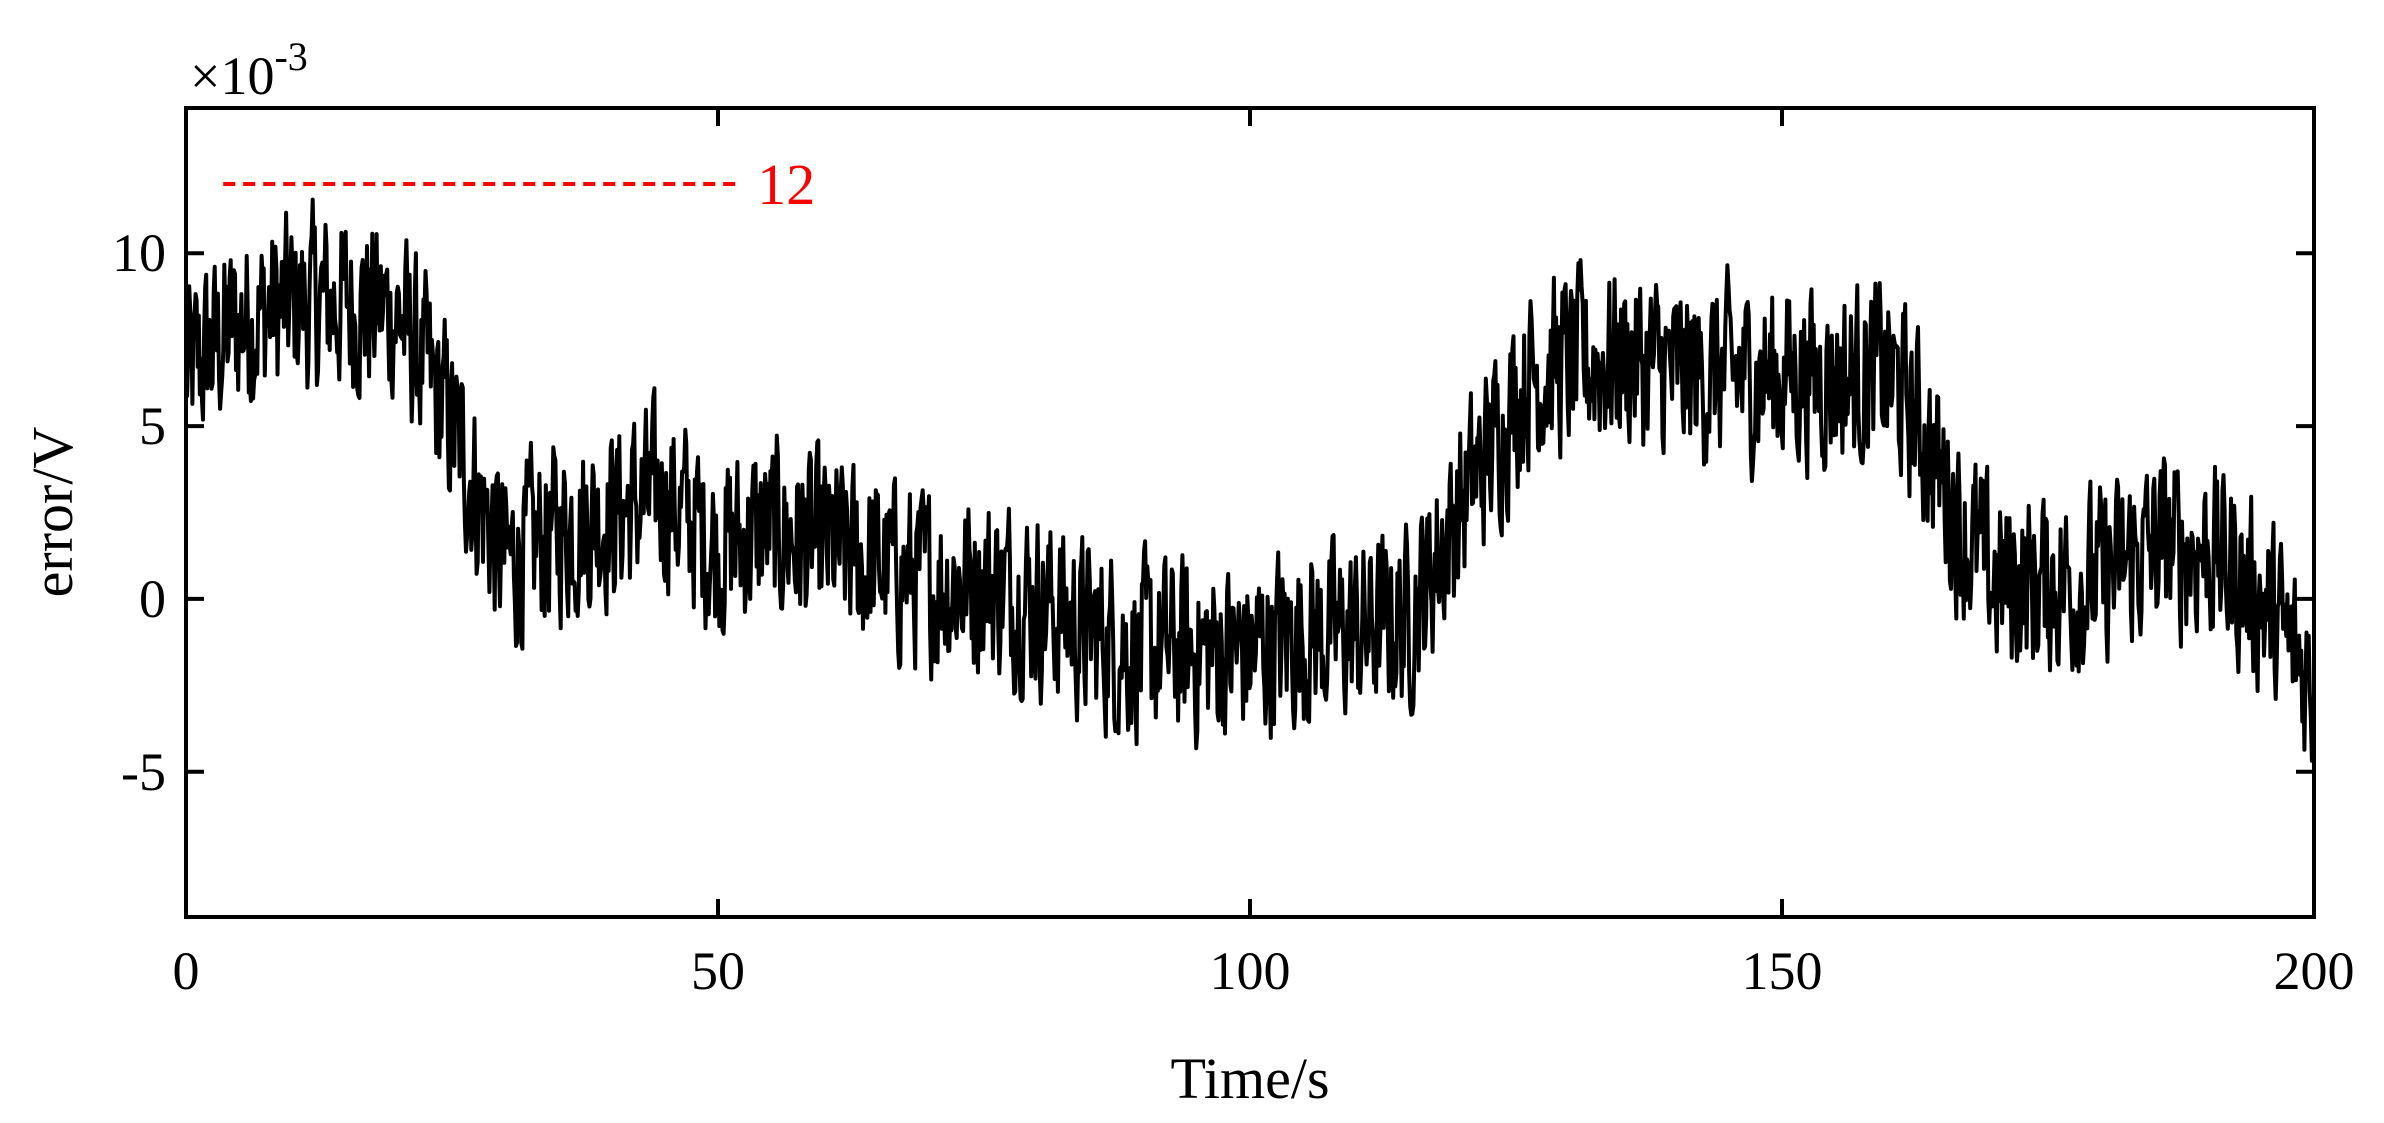  Describe the element at coordinates (1250, 971) in the screenshot. I see `x-tick-label: 100` at that location.